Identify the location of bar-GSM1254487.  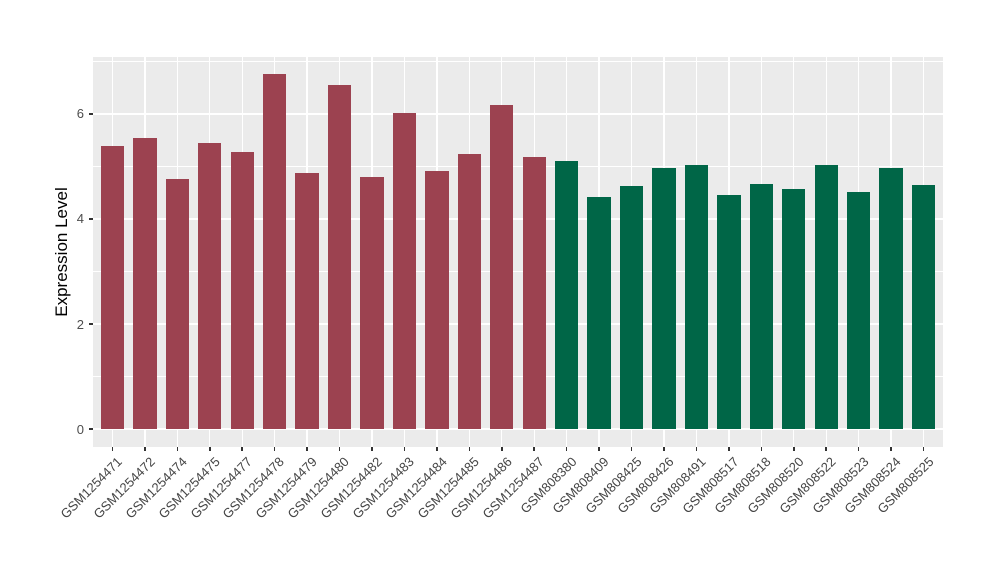
(534, 293).